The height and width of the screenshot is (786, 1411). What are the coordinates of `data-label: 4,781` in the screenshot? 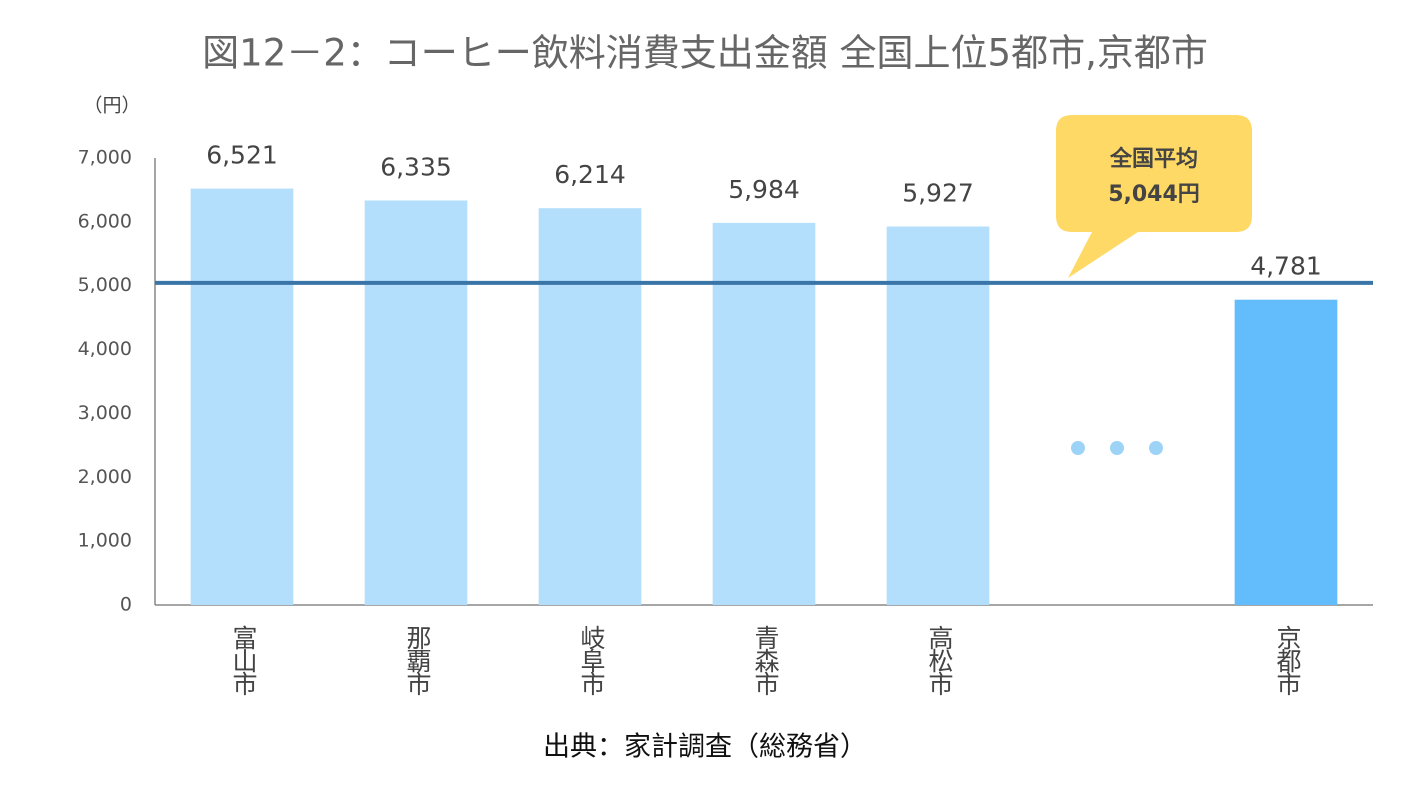 It's located at (1286, 266).